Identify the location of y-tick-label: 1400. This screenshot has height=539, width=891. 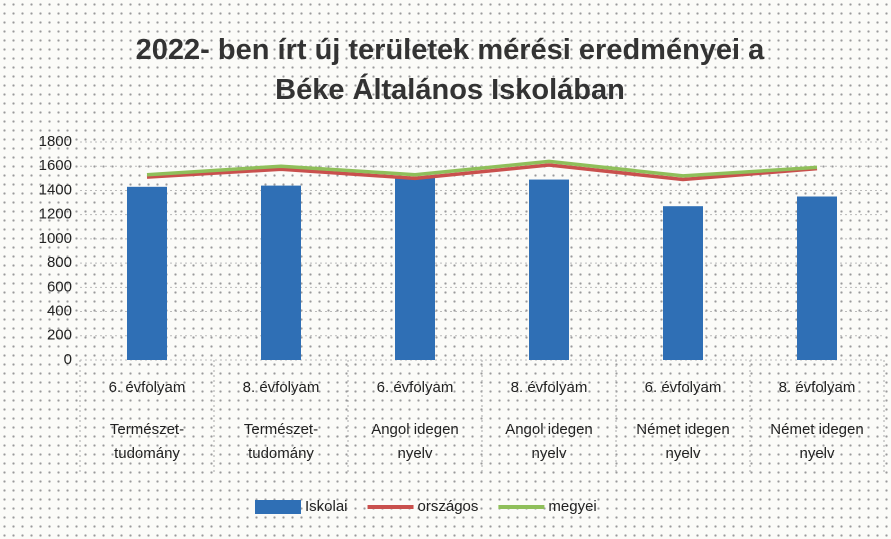
(55, 189).